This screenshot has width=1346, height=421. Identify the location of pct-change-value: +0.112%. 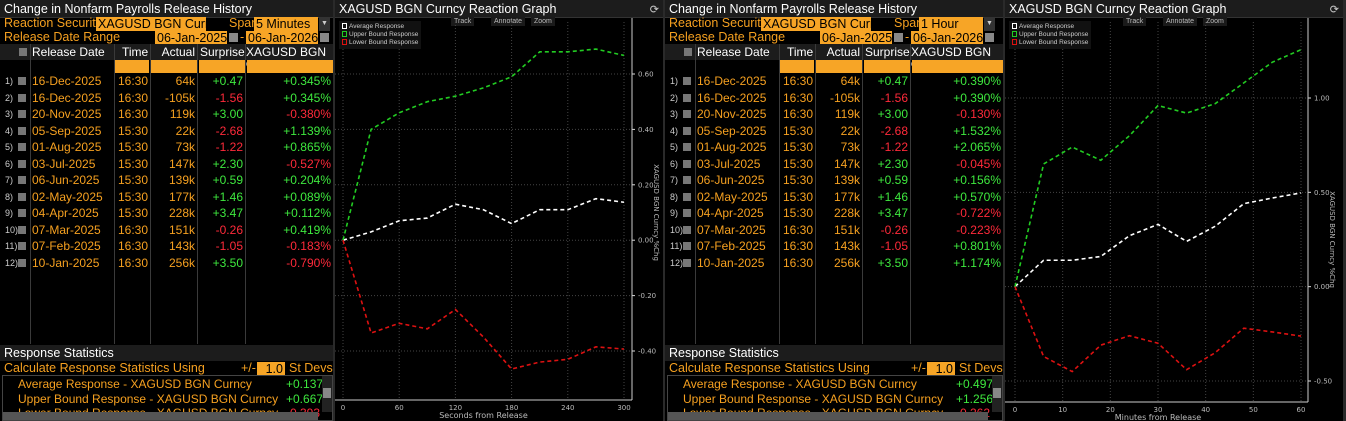
(307, 213).